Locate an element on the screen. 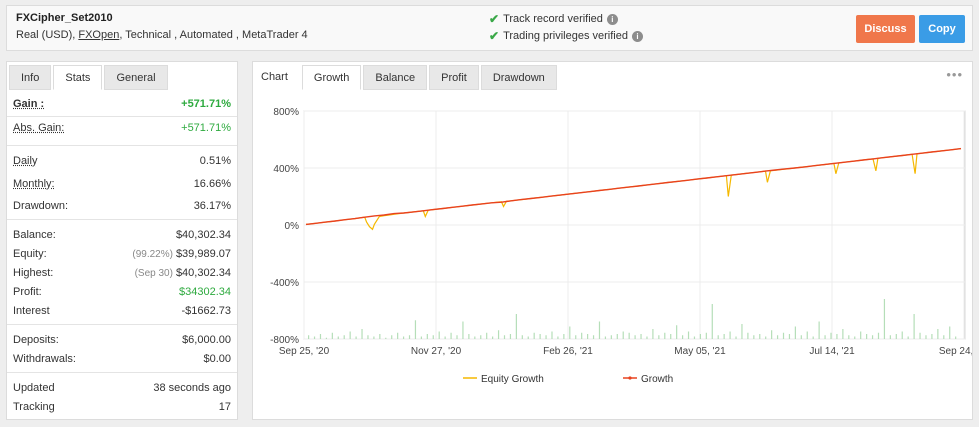  copy-button: Copy is located at coordinates (942, 29).